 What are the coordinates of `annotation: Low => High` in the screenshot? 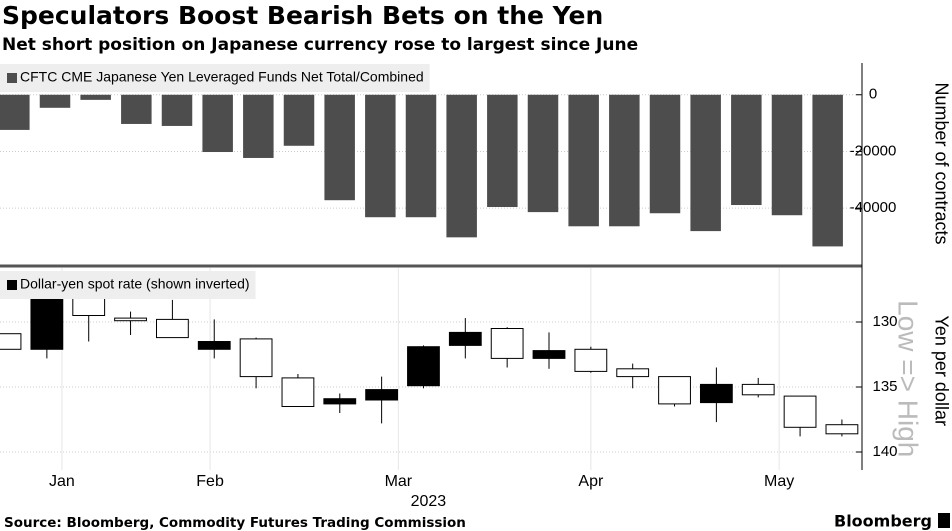 It's located at (908, 378).